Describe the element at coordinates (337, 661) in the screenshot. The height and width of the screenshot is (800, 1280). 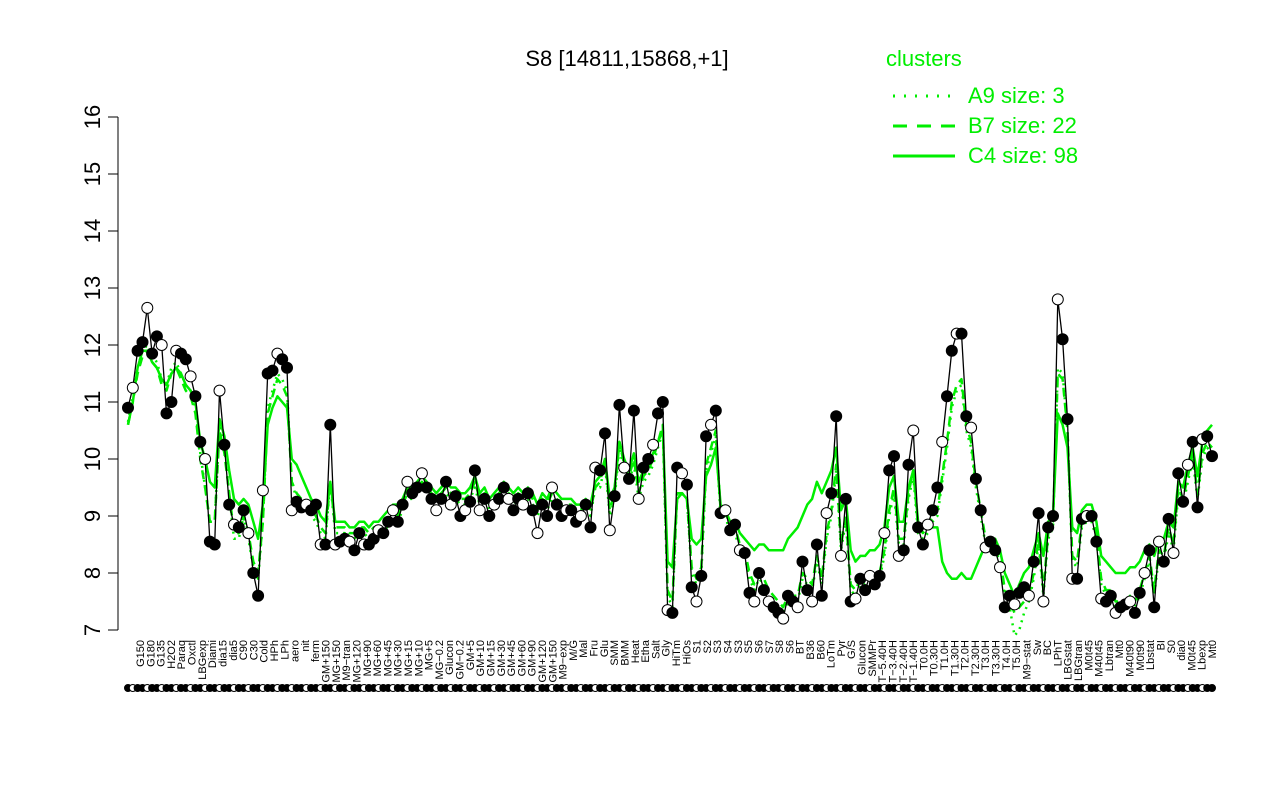
I see `x-tick-label: MG+150` at that location.